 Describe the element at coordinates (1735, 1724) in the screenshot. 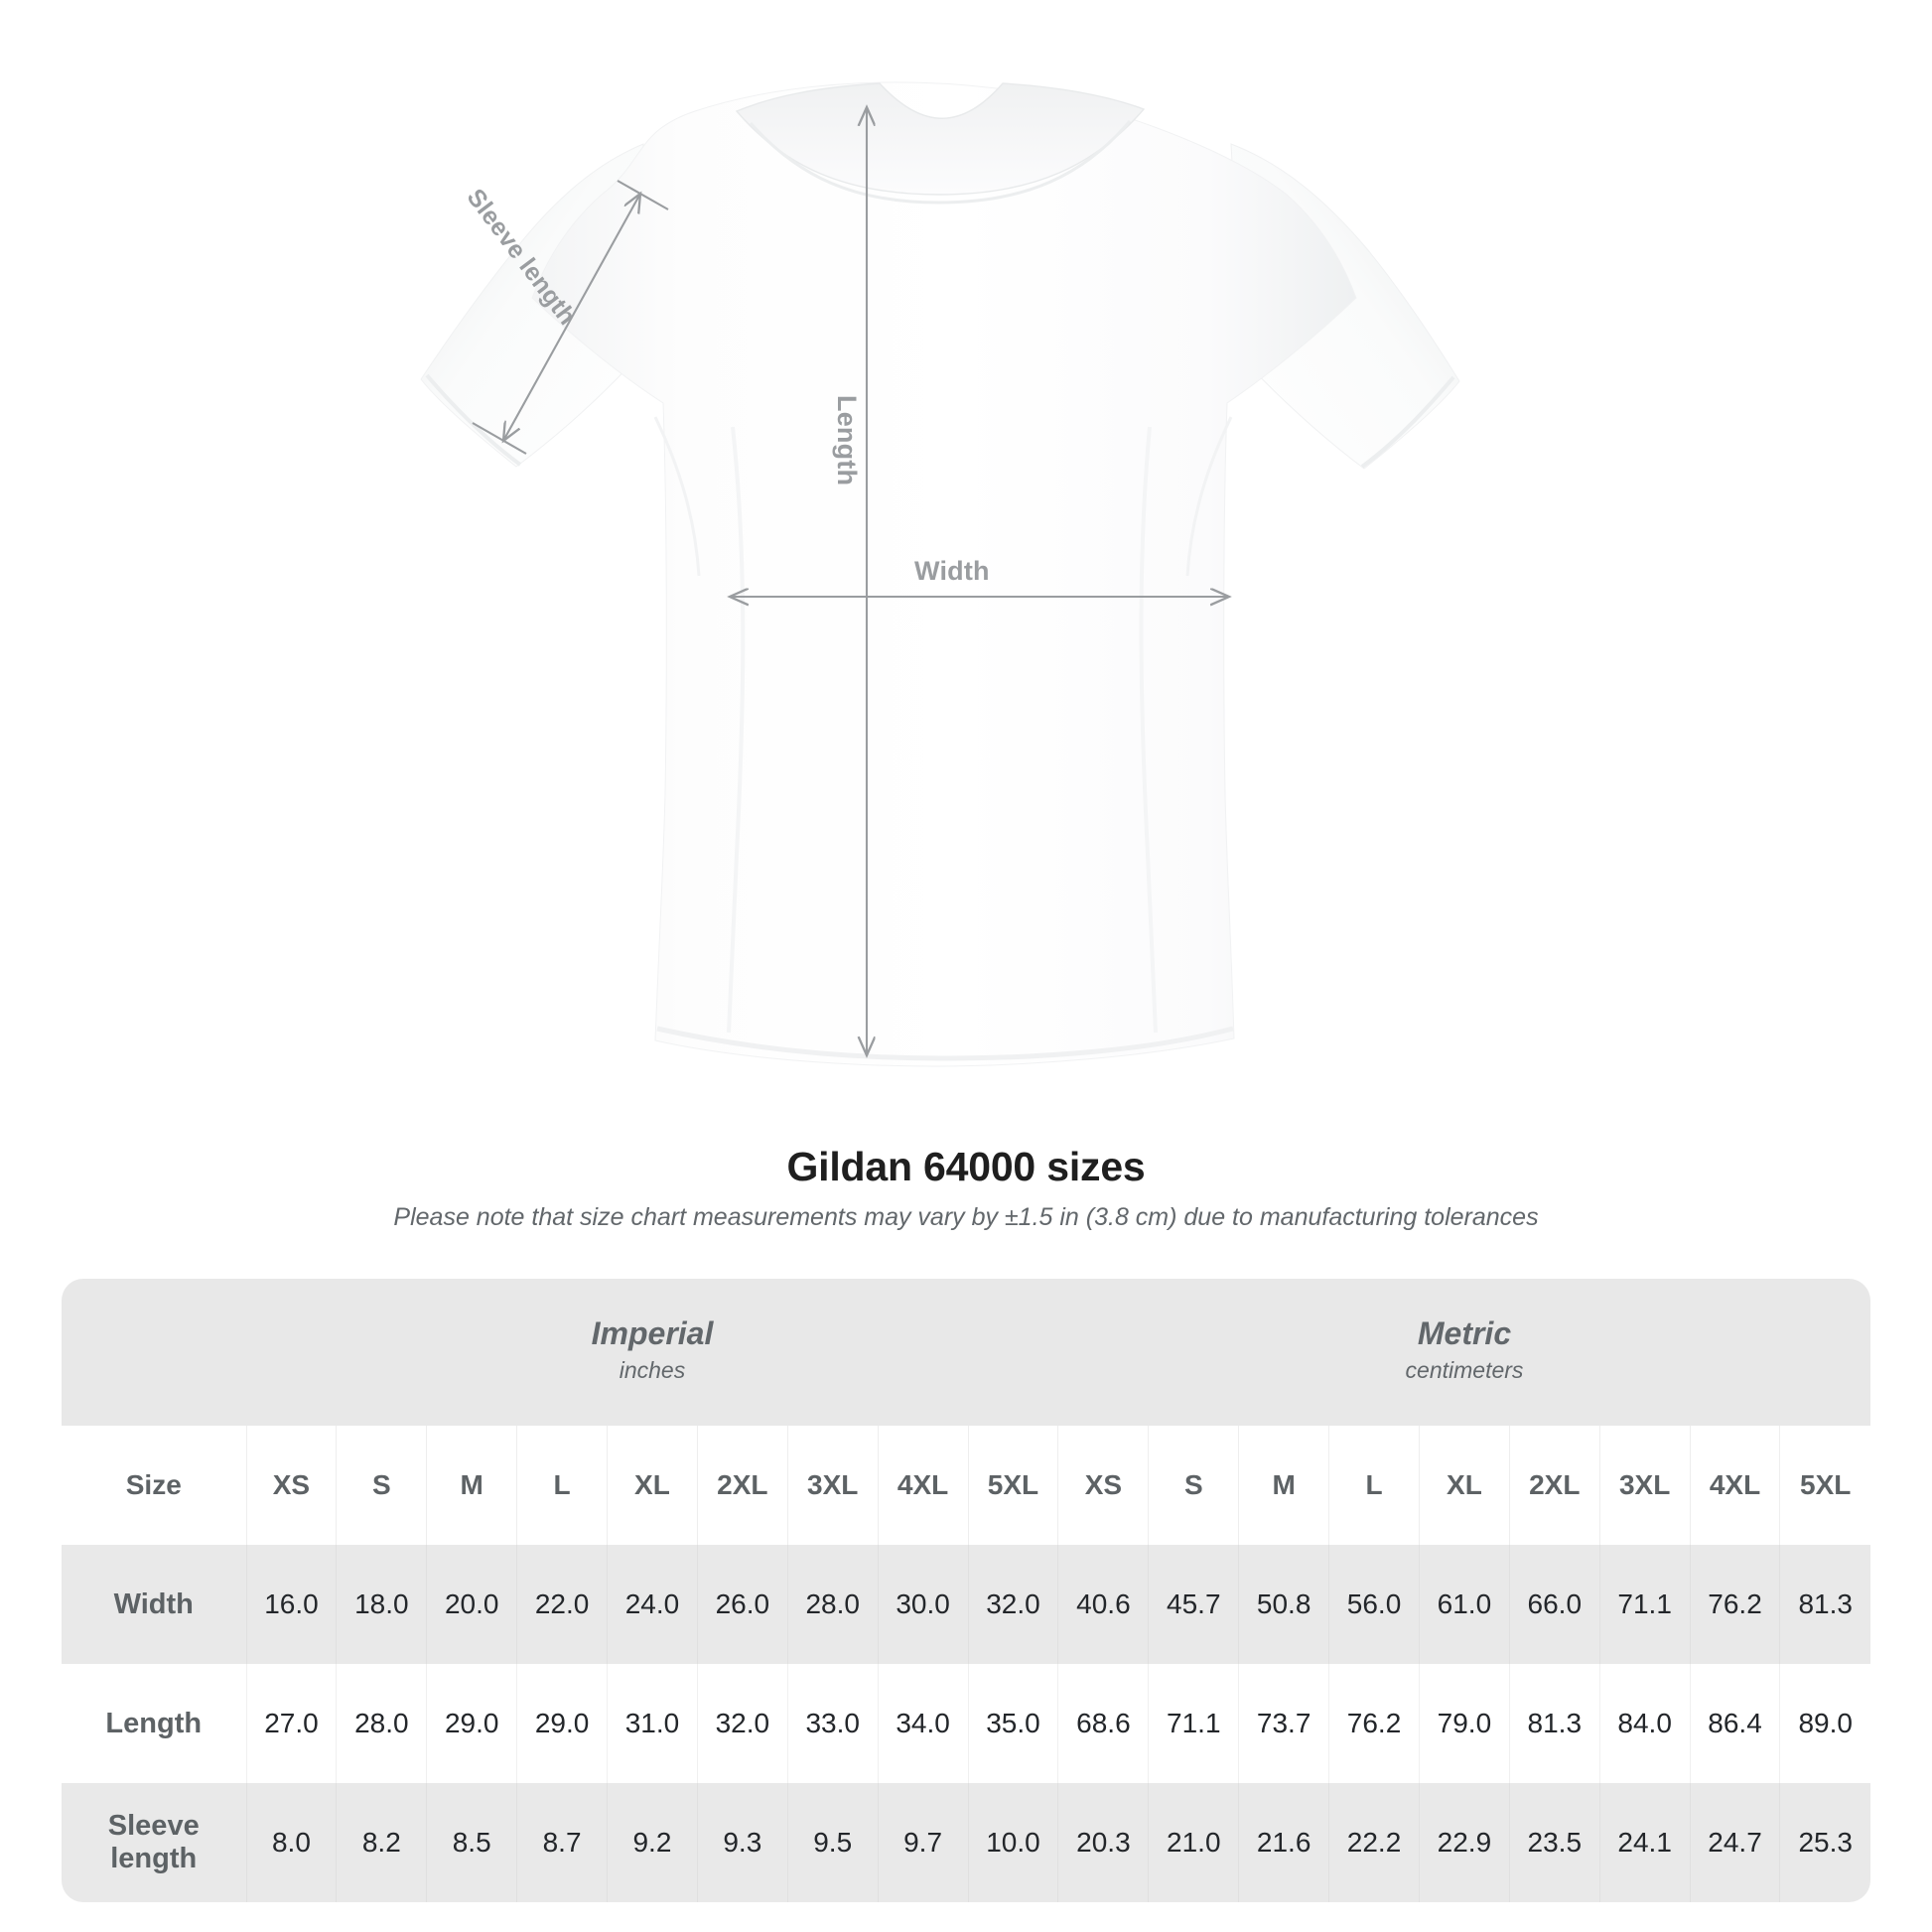

I see `cell-metric-value: 86.4` at that location.